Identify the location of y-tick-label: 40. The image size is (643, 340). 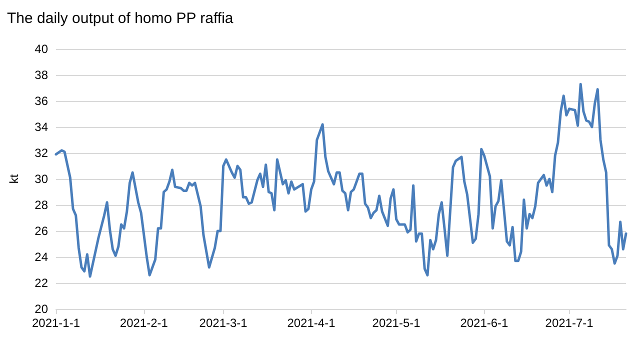
(41, 49).